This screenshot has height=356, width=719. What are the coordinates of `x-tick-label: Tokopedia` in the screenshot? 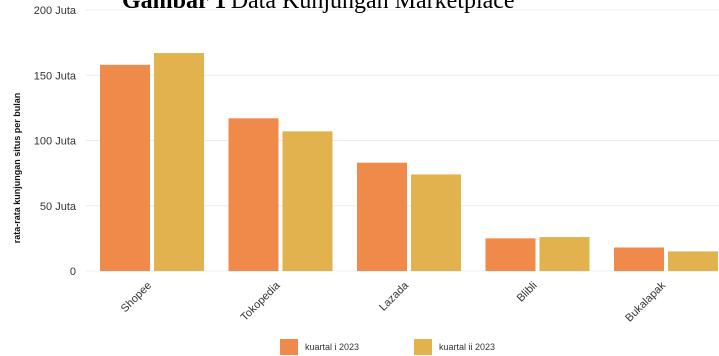 It's located at (261, 301).